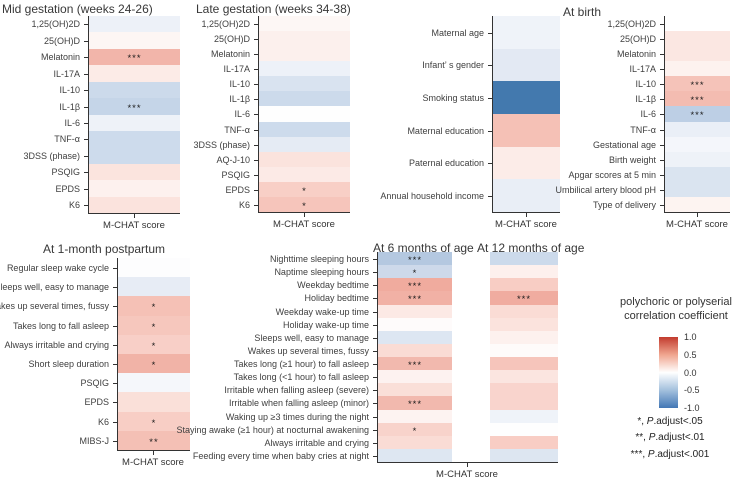  I want to click on x-axis-label: M-CHAT score, so click(153, 462).